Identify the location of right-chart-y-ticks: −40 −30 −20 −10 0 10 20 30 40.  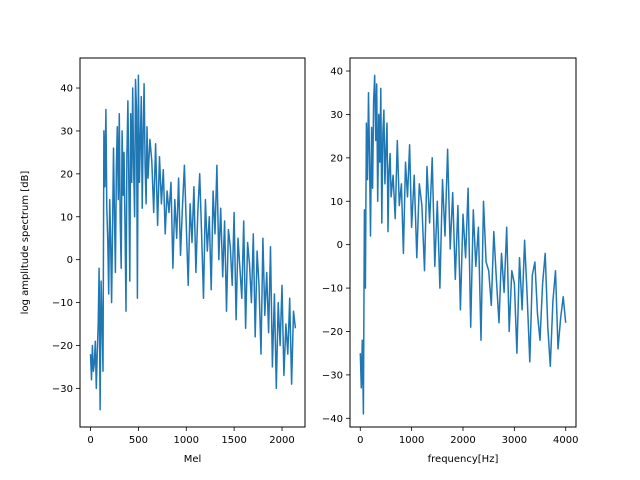
(336, 246).